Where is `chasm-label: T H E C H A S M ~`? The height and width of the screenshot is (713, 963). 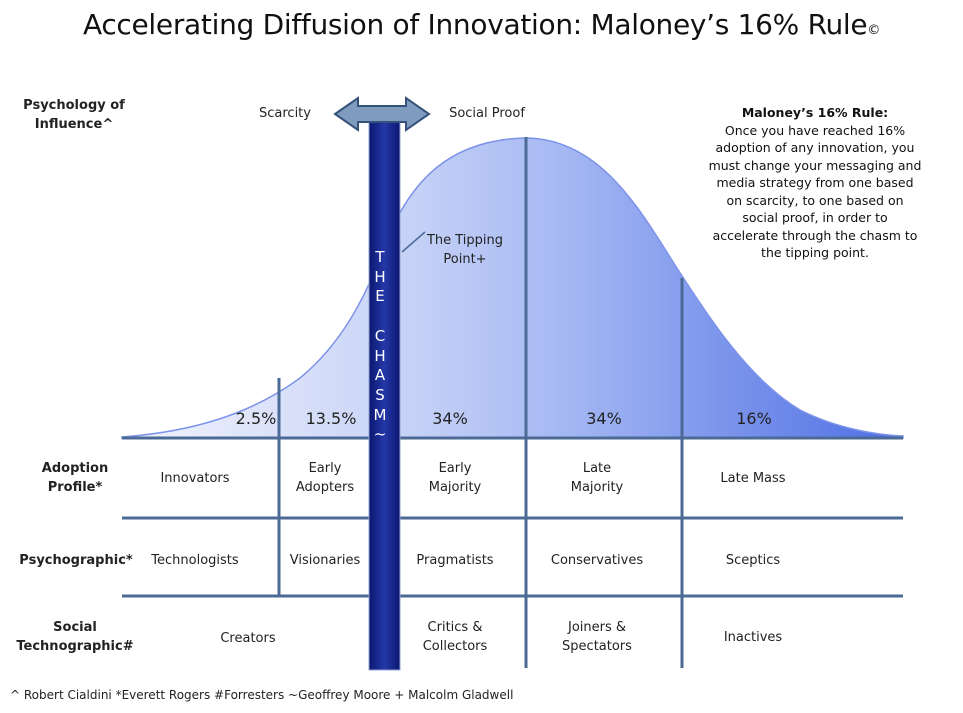
chasm-label: T H E C H A S M ~ is located at coordinates (380, 346).